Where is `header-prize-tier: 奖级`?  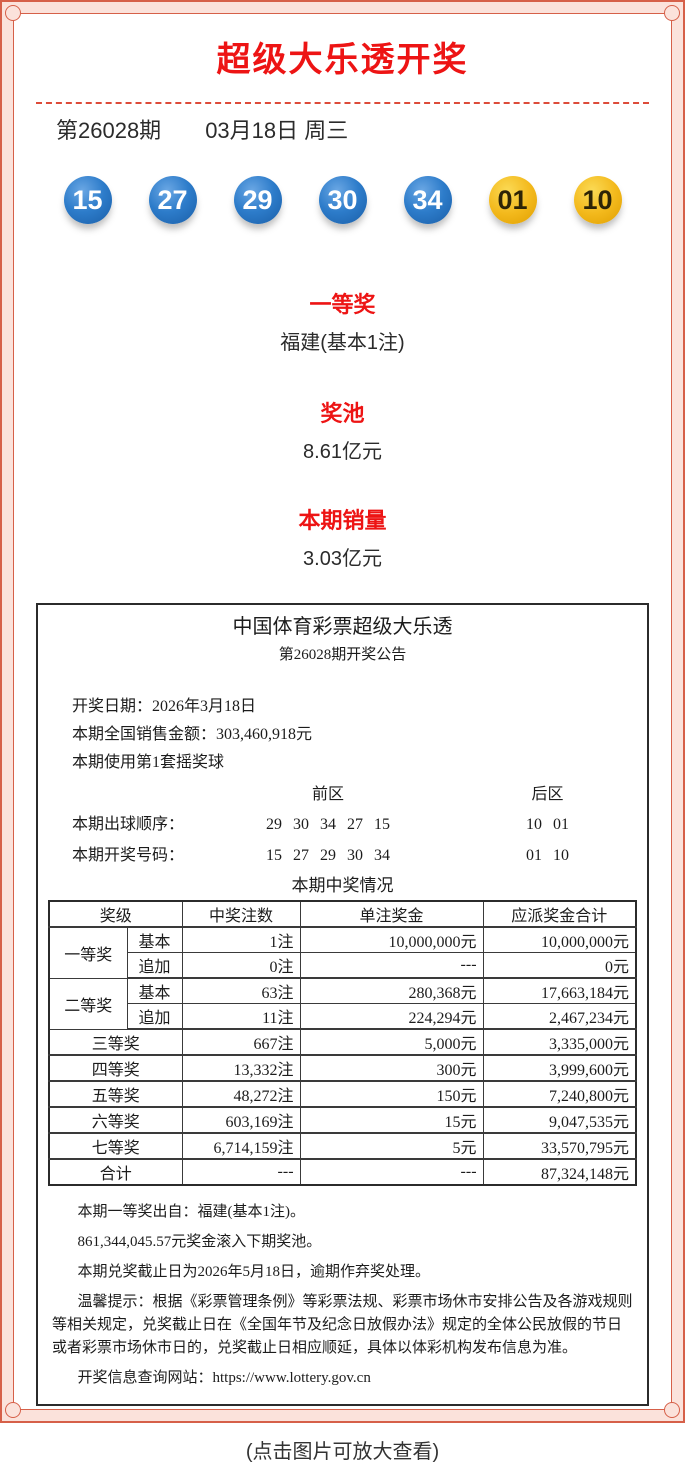 header-prize-tier: 奖级 is located at coordinates (115, 914).